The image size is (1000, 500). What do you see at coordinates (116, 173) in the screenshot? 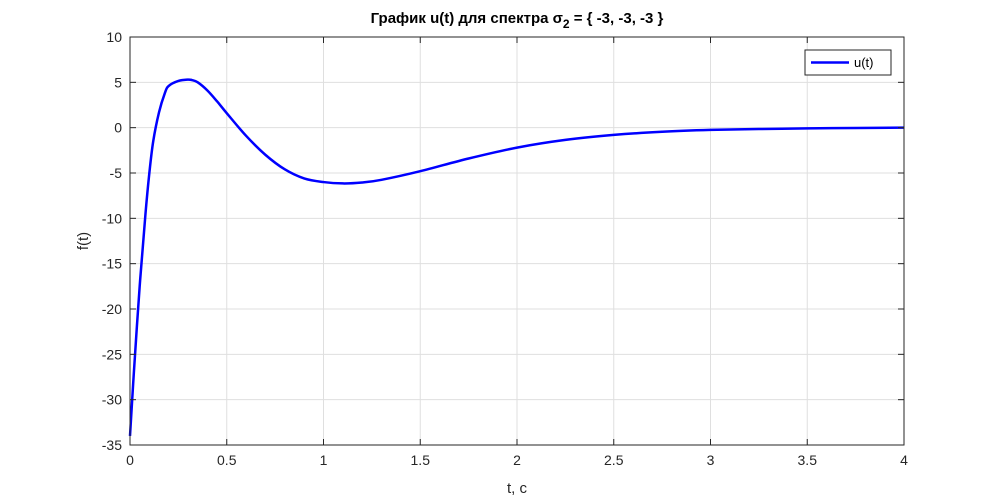
I see `y-tick-label: -5` at bounding box center [116, 173].